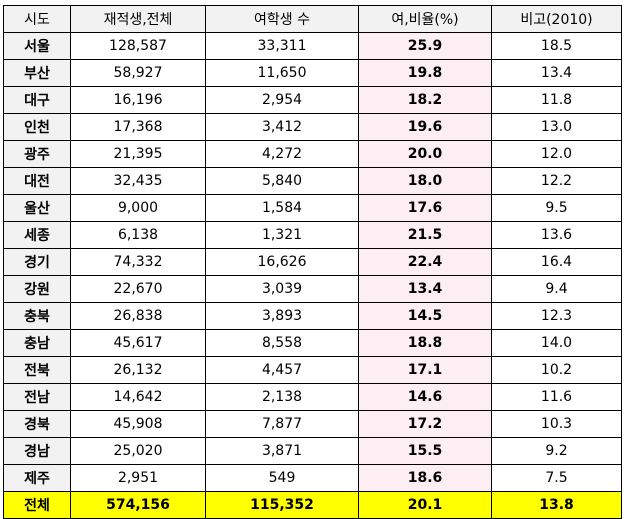 This screenshot has width=625, height=519. I want to click on cell-total-enrolled: 58,927, so click(138, 73).